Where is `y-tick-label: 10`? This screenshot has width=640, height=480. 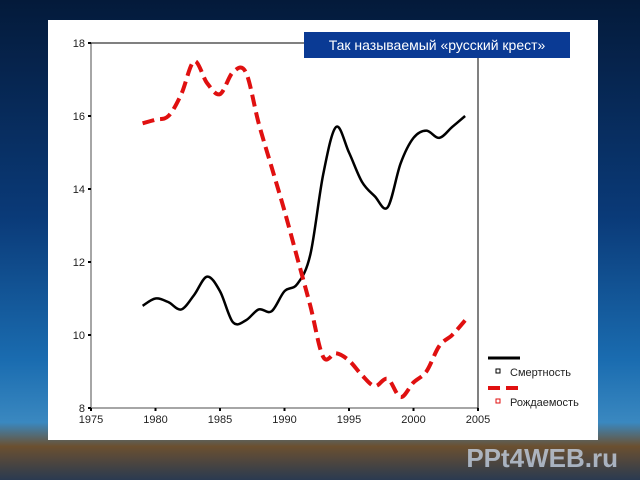 y-tick-label: 10 is located at coordinates (79, 336).